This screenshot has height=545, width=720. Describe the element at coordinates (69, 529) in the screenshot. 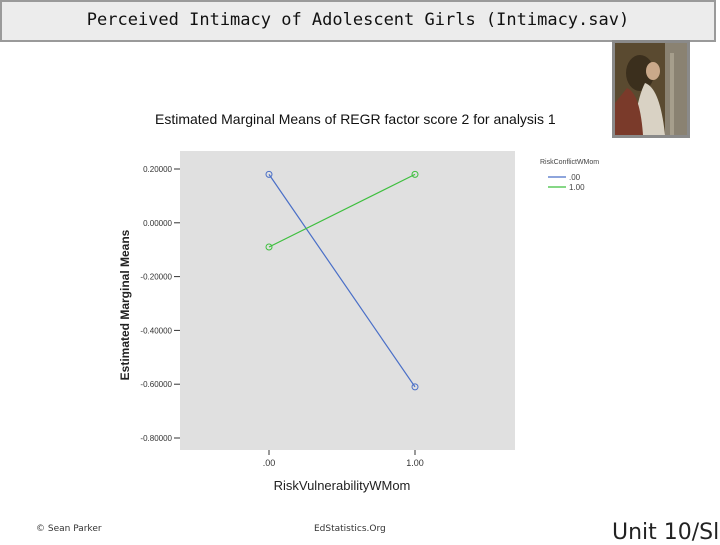

I see `copyright-text: © Sean Parker` at that location.